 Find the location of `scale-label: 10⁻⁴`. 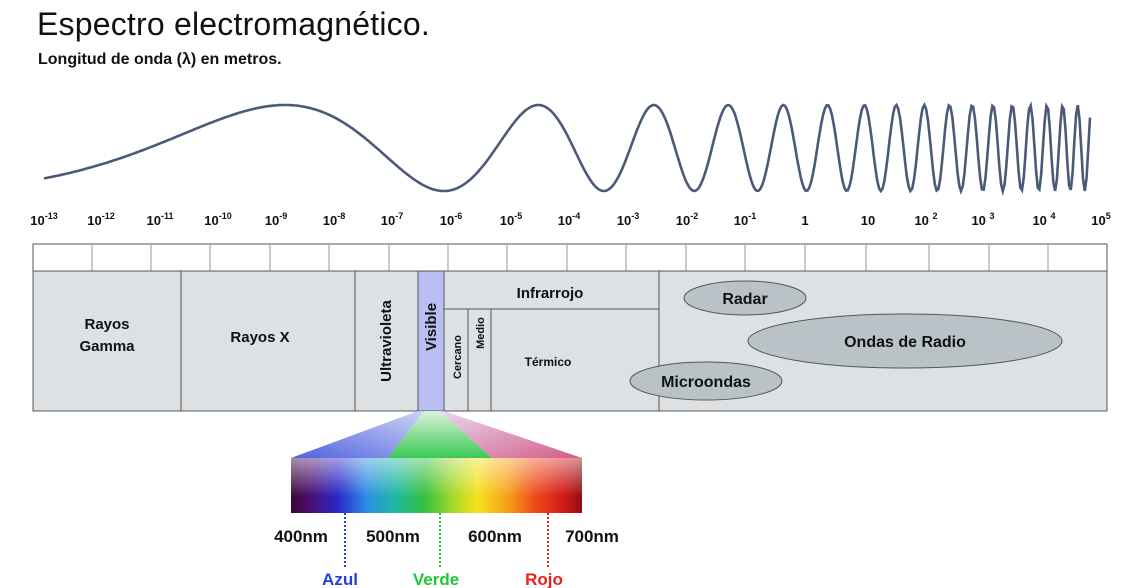

scale-label: 10⁻⁴ is located at coordinates (569, 219).